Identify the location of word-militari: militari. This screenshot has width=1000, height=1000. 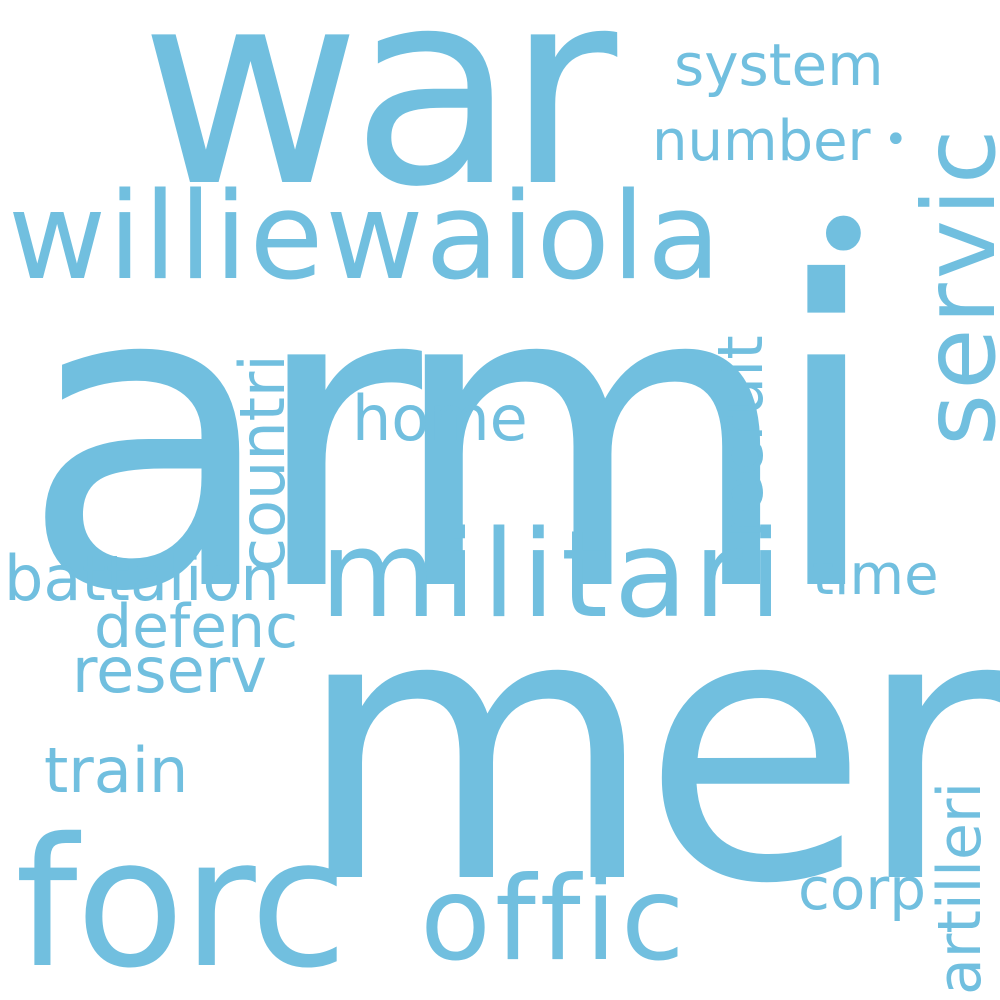
(554, 575).